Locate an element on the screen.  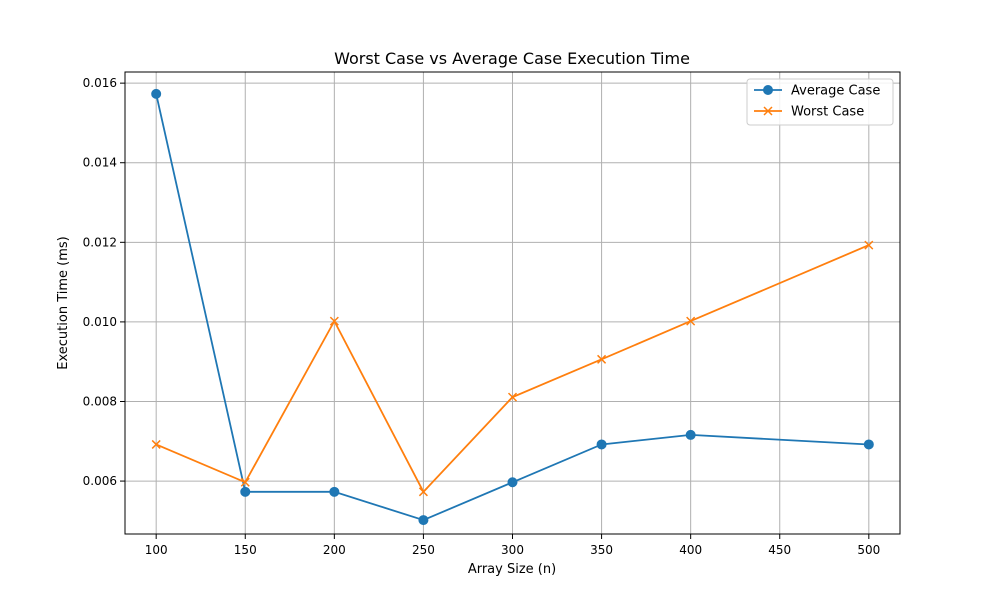
y-tick-label: 0.016 is located at coordinates (100, 83).